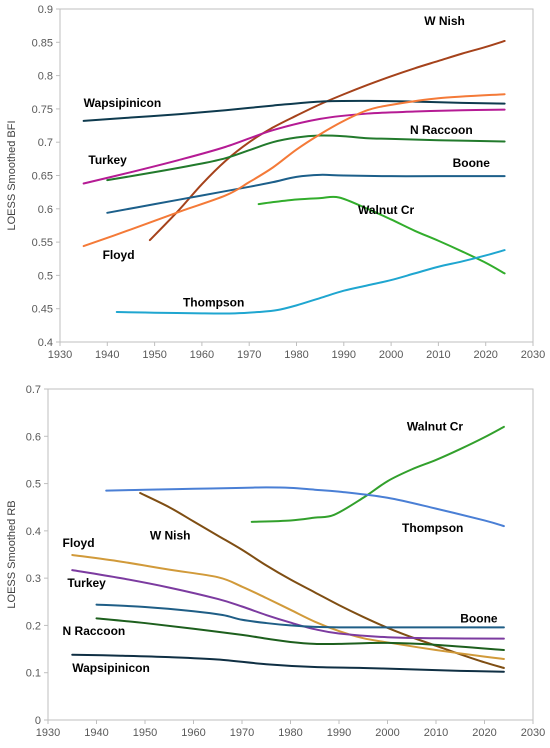 This screenshot has width=550, height=748. Describe the element at coordinates (38, 721) in the screenshot. I see `y-tick-label: 0` at that location.